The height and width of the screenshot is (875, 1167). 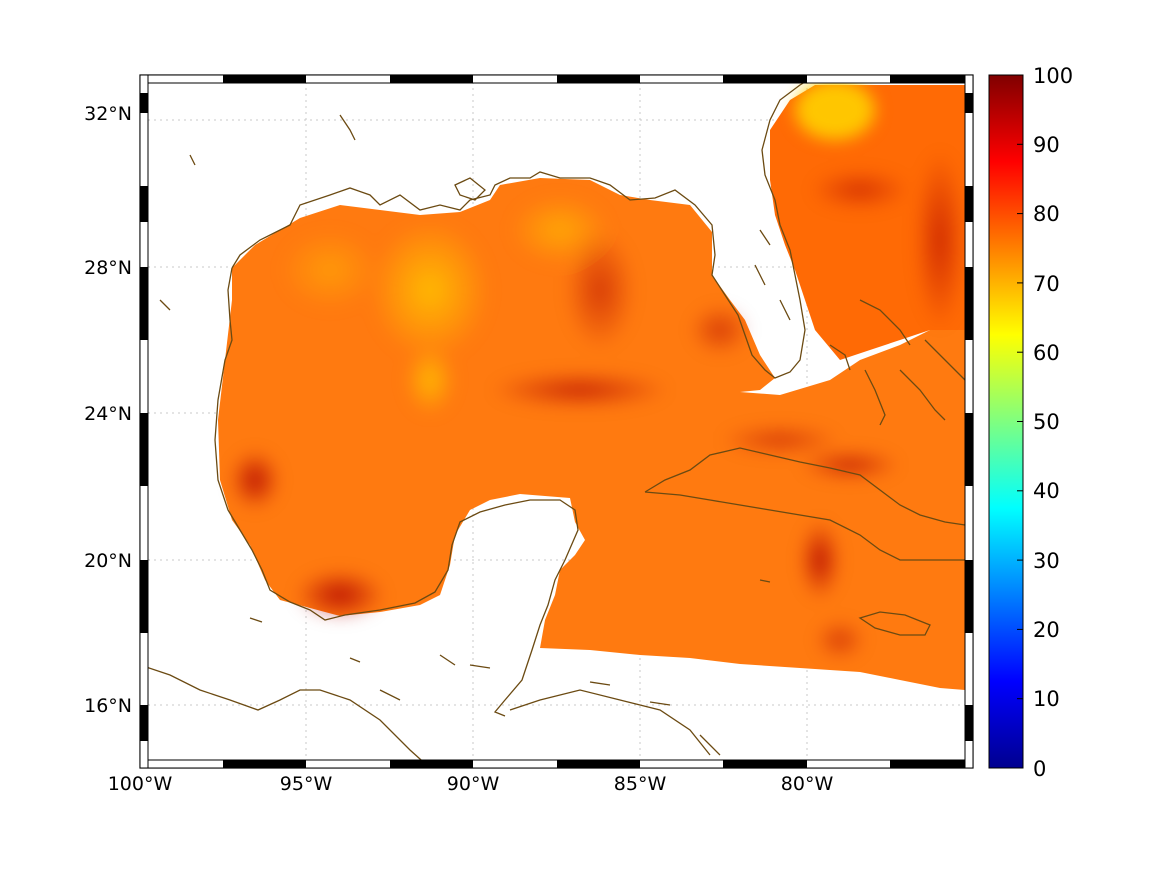 What do you see at coordinates (108, 414) in the screenshot?
I see `lat-tick-24n: 24°N` at bounding box center [108, 414].